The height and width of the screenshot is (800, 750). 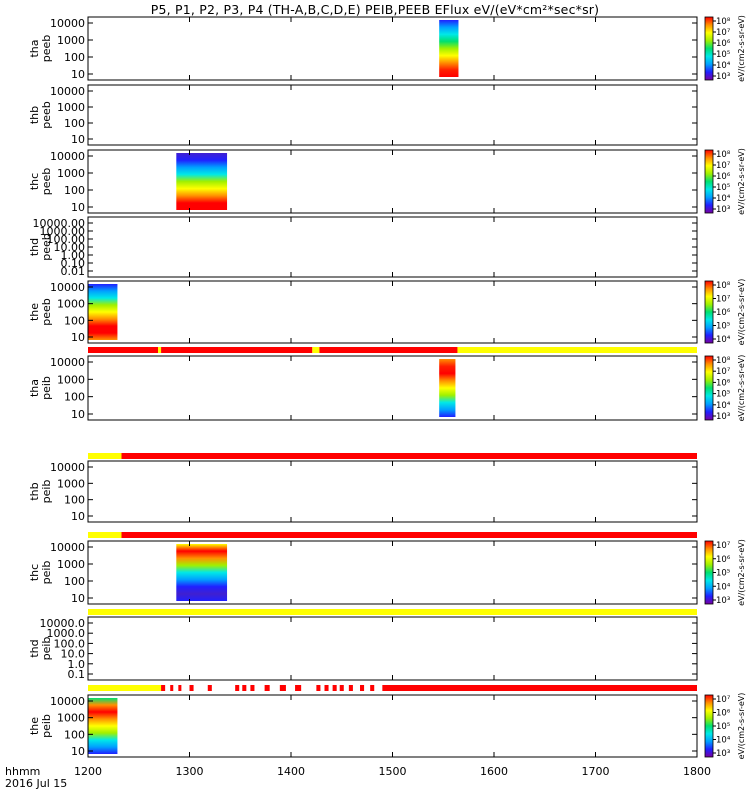 What do you see at coordinates (66, 239) in the screenshot?
I see `y-tick-label: 100.00` at bounding box center [66, 239].